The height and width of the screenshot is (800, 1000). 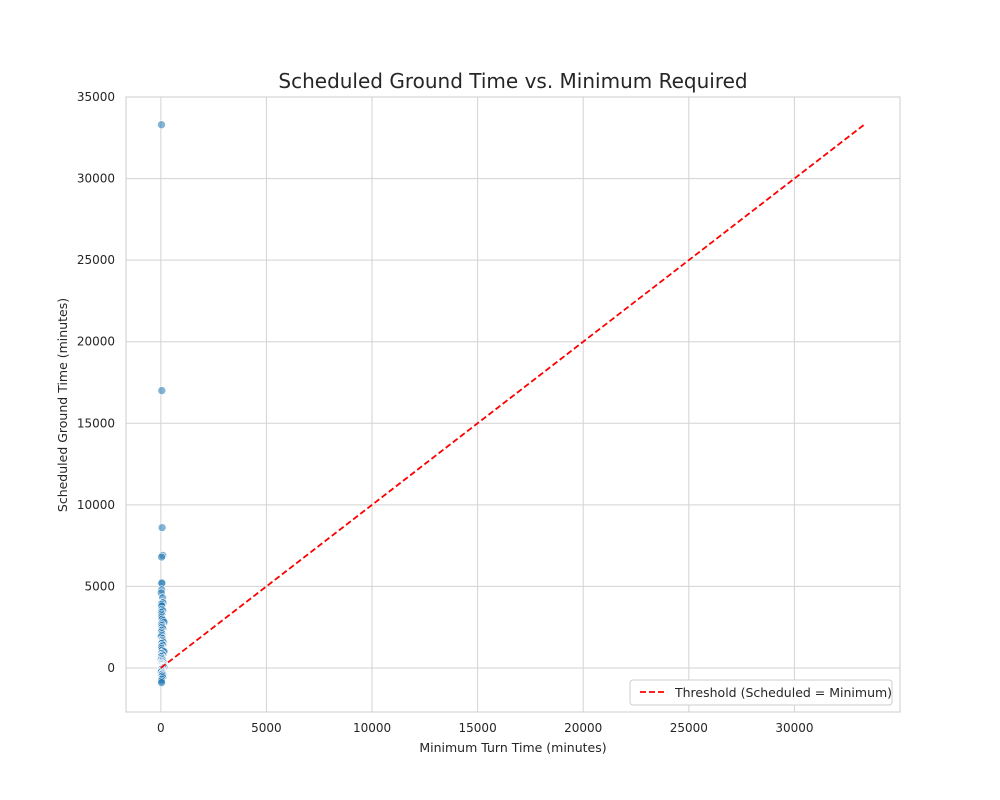 I want to click on y-tick-label: 20000, so click(x=96, y=342).